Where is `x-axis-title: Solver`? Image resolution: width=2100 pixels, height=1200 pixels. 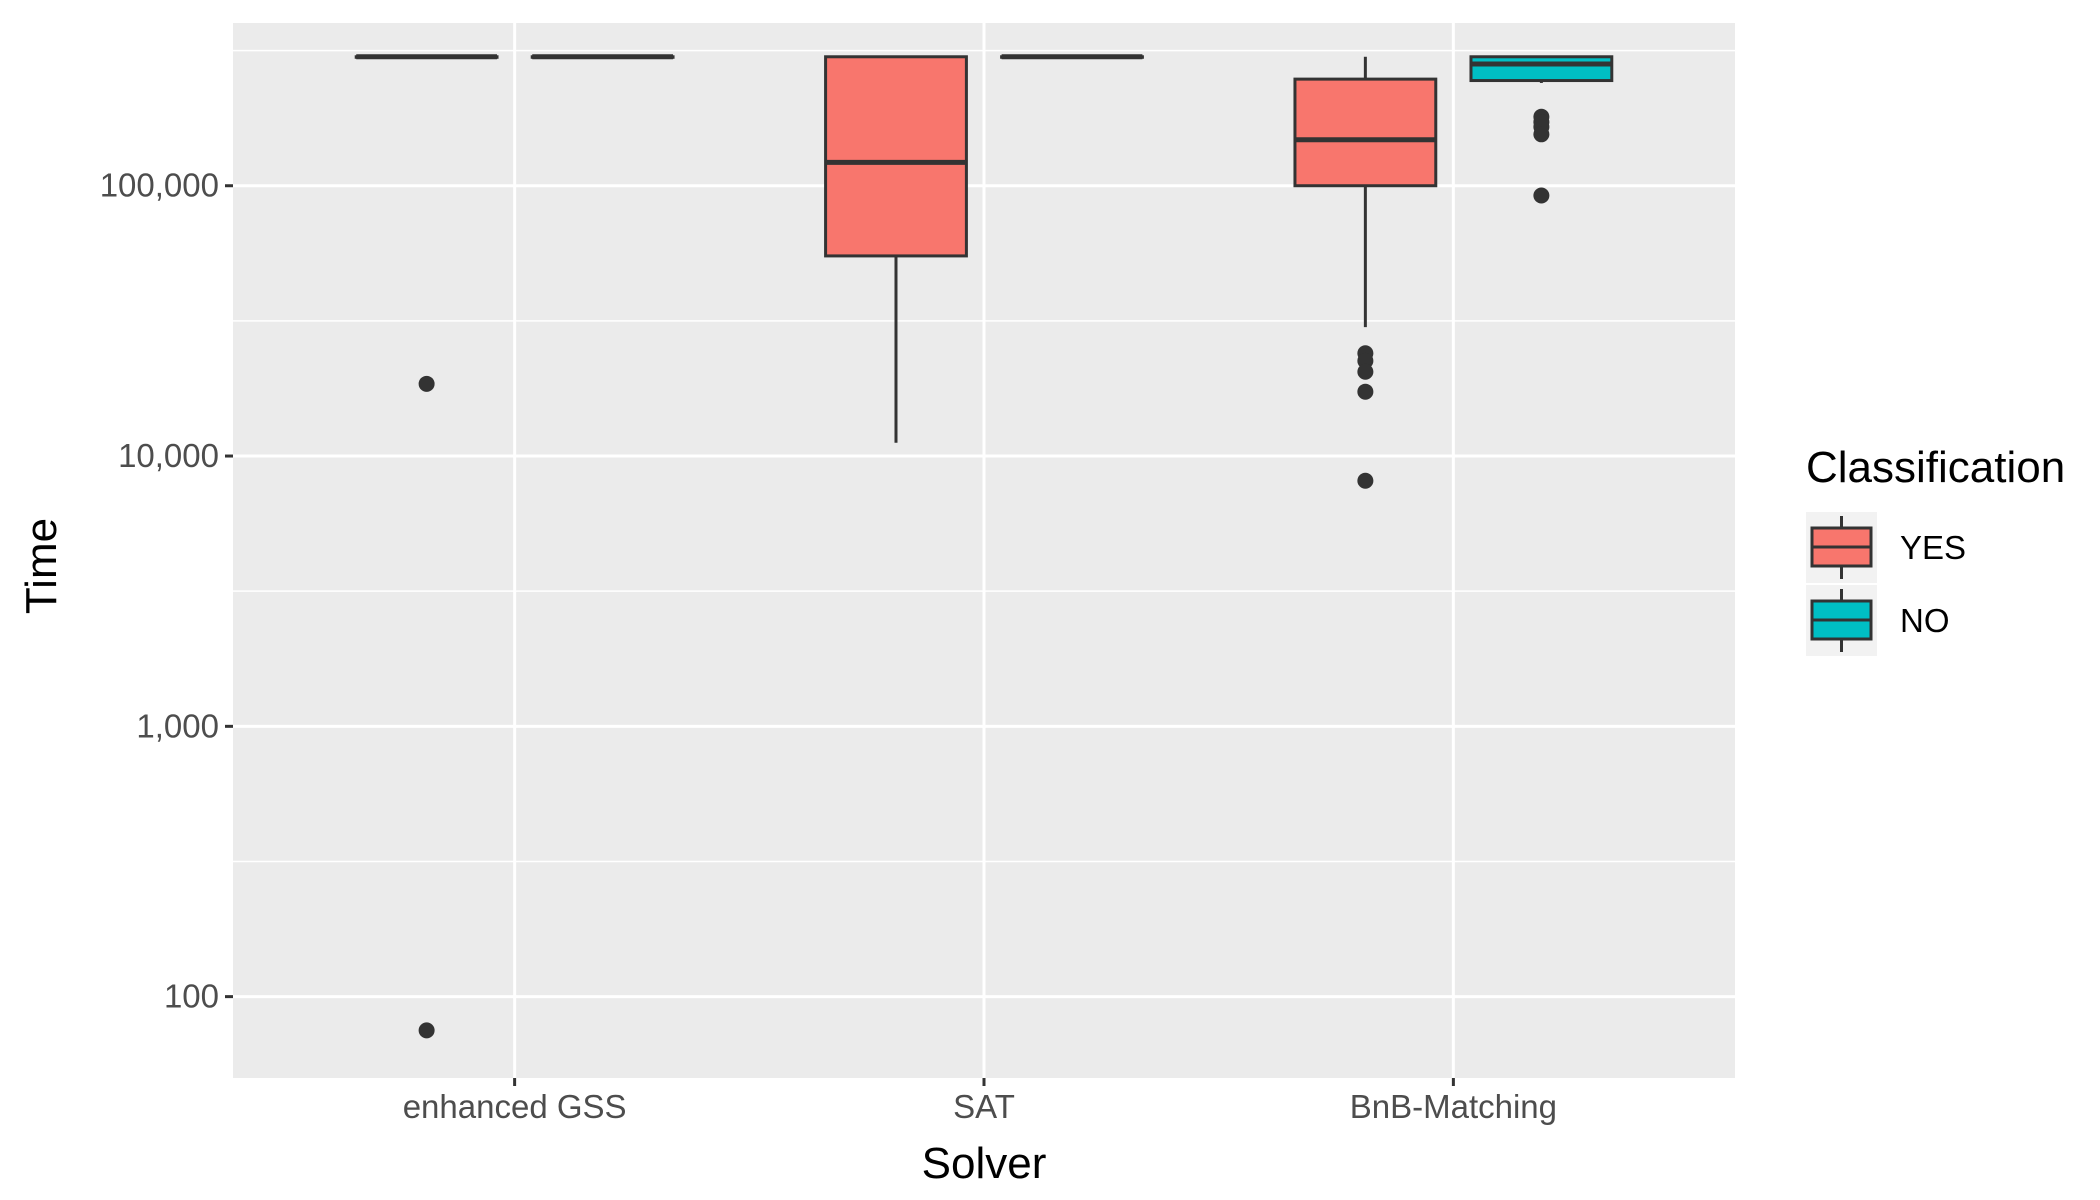
x-axis-title: Solver is located at coordinates (984, 1163).